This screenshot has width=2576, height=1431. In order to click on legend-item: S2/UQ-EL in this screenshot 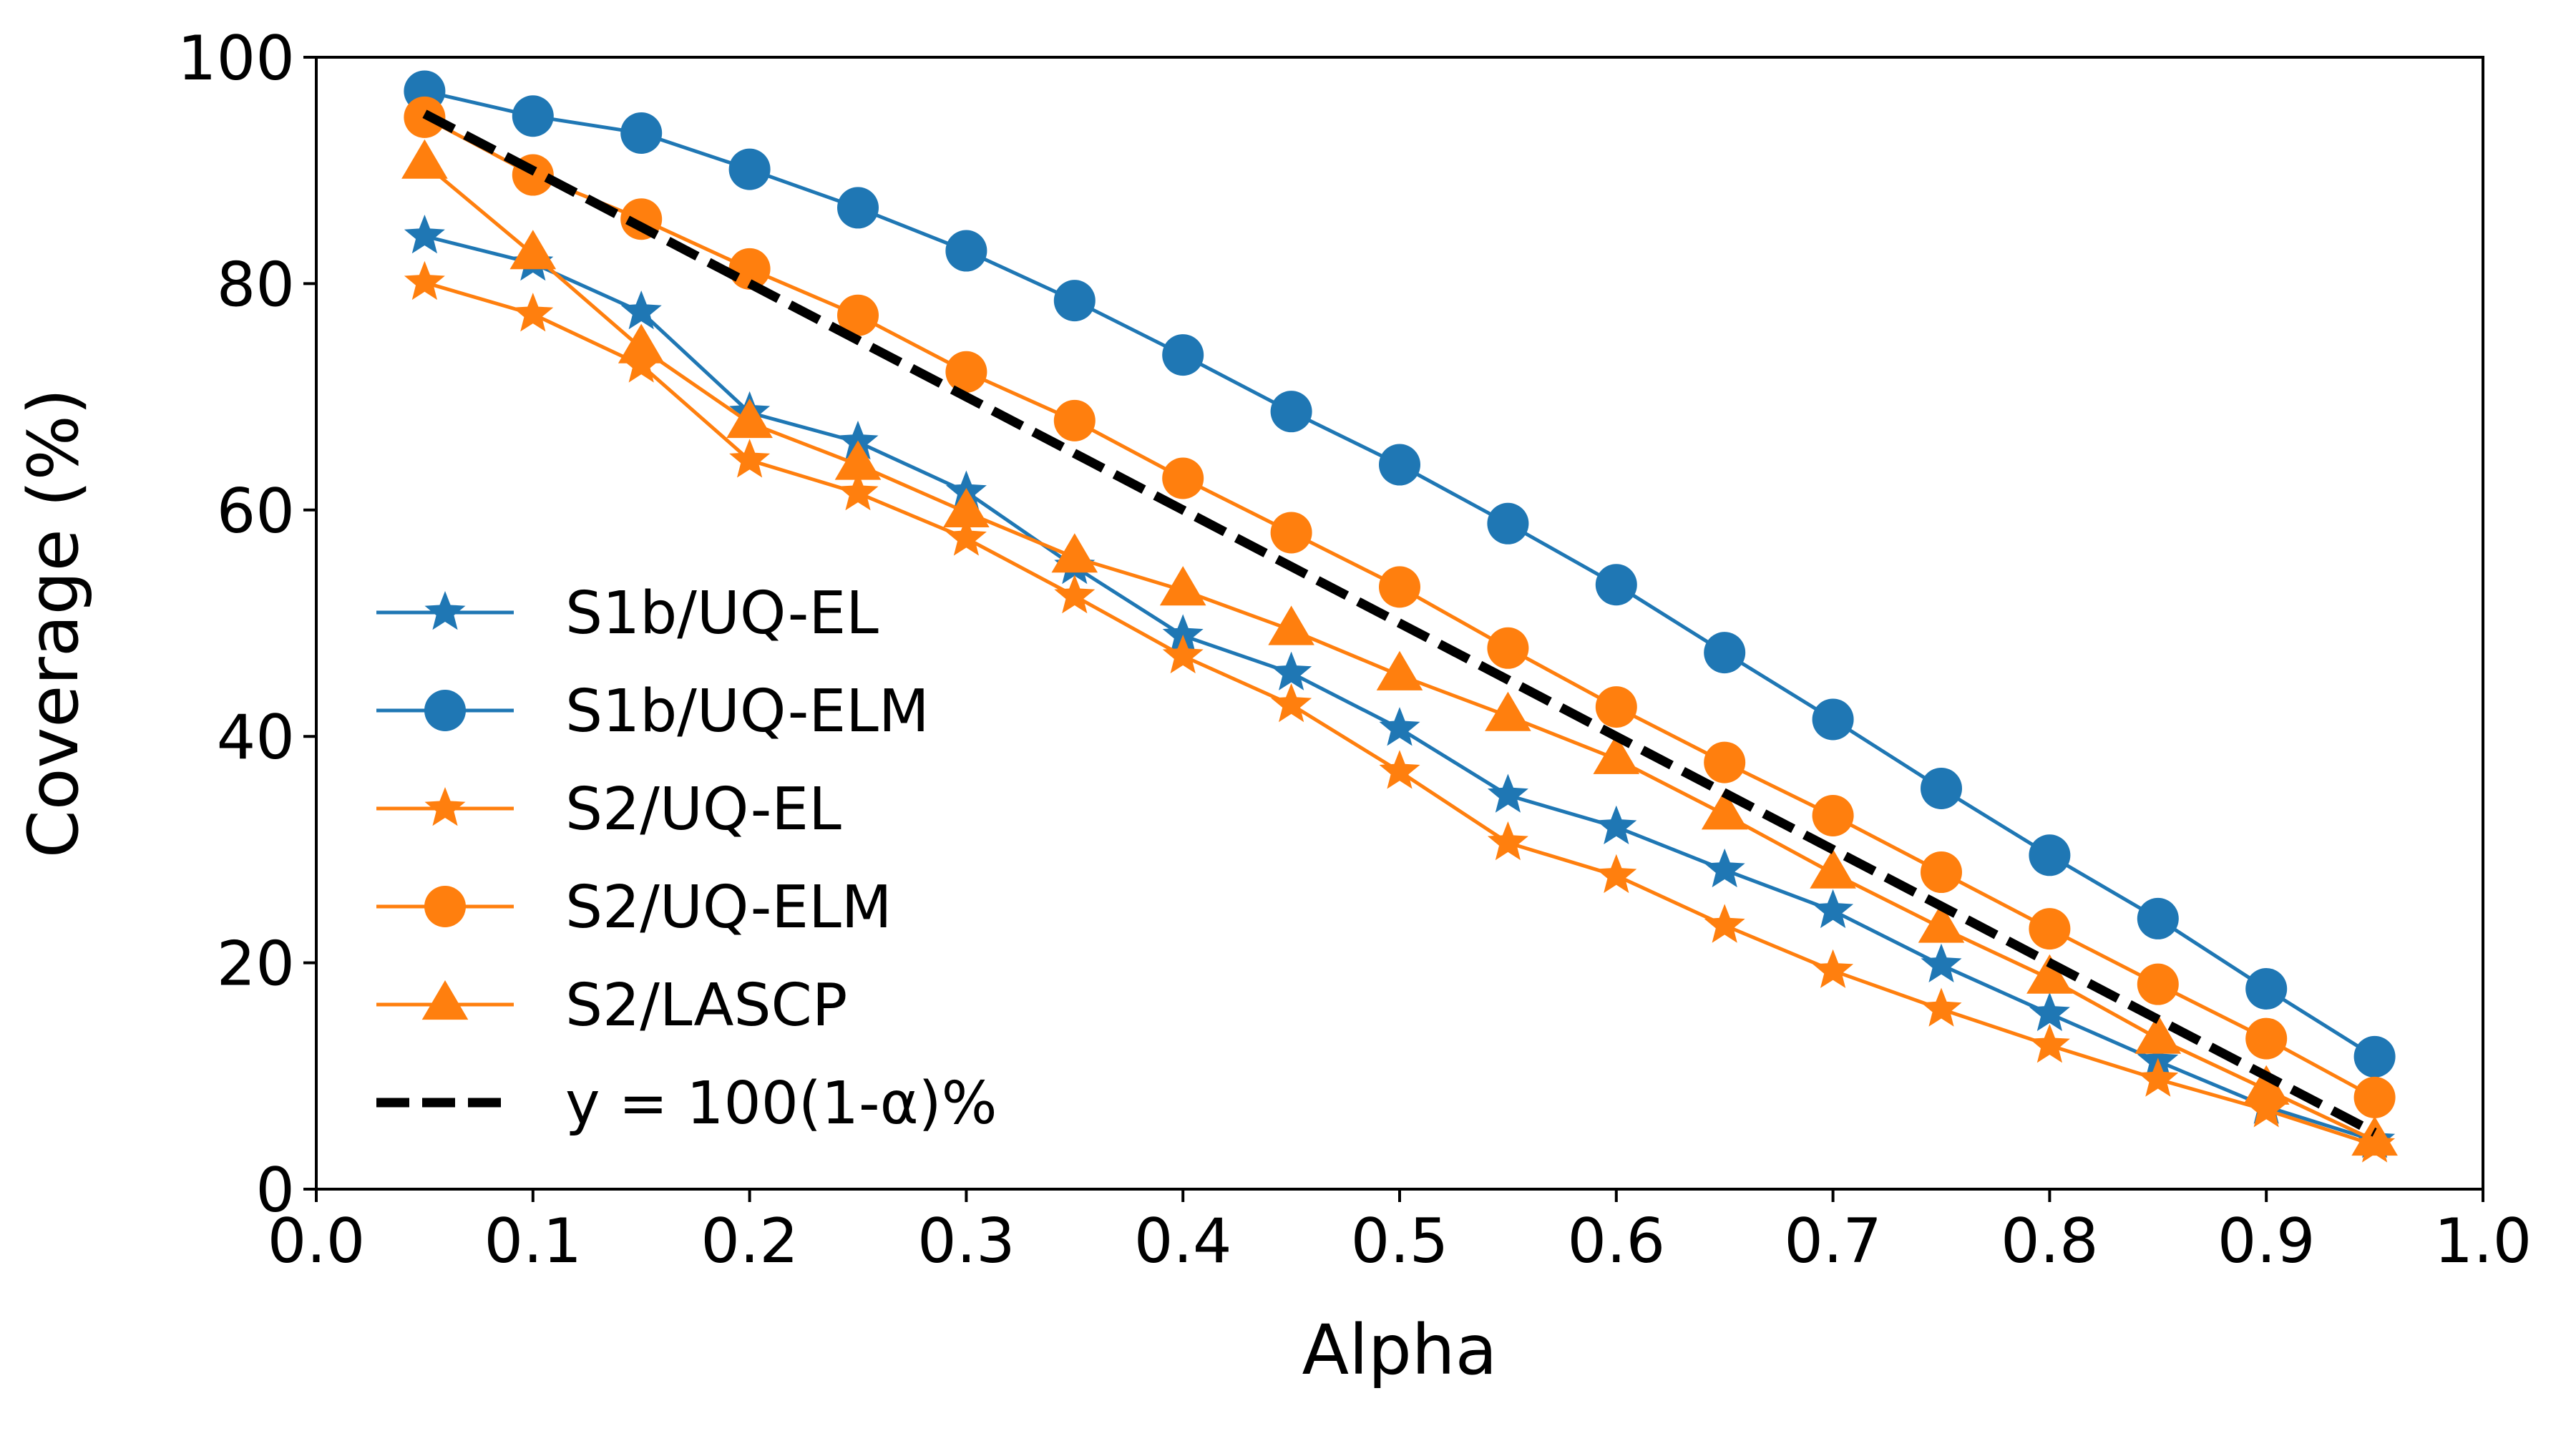, I will do `click(608, 810)`.